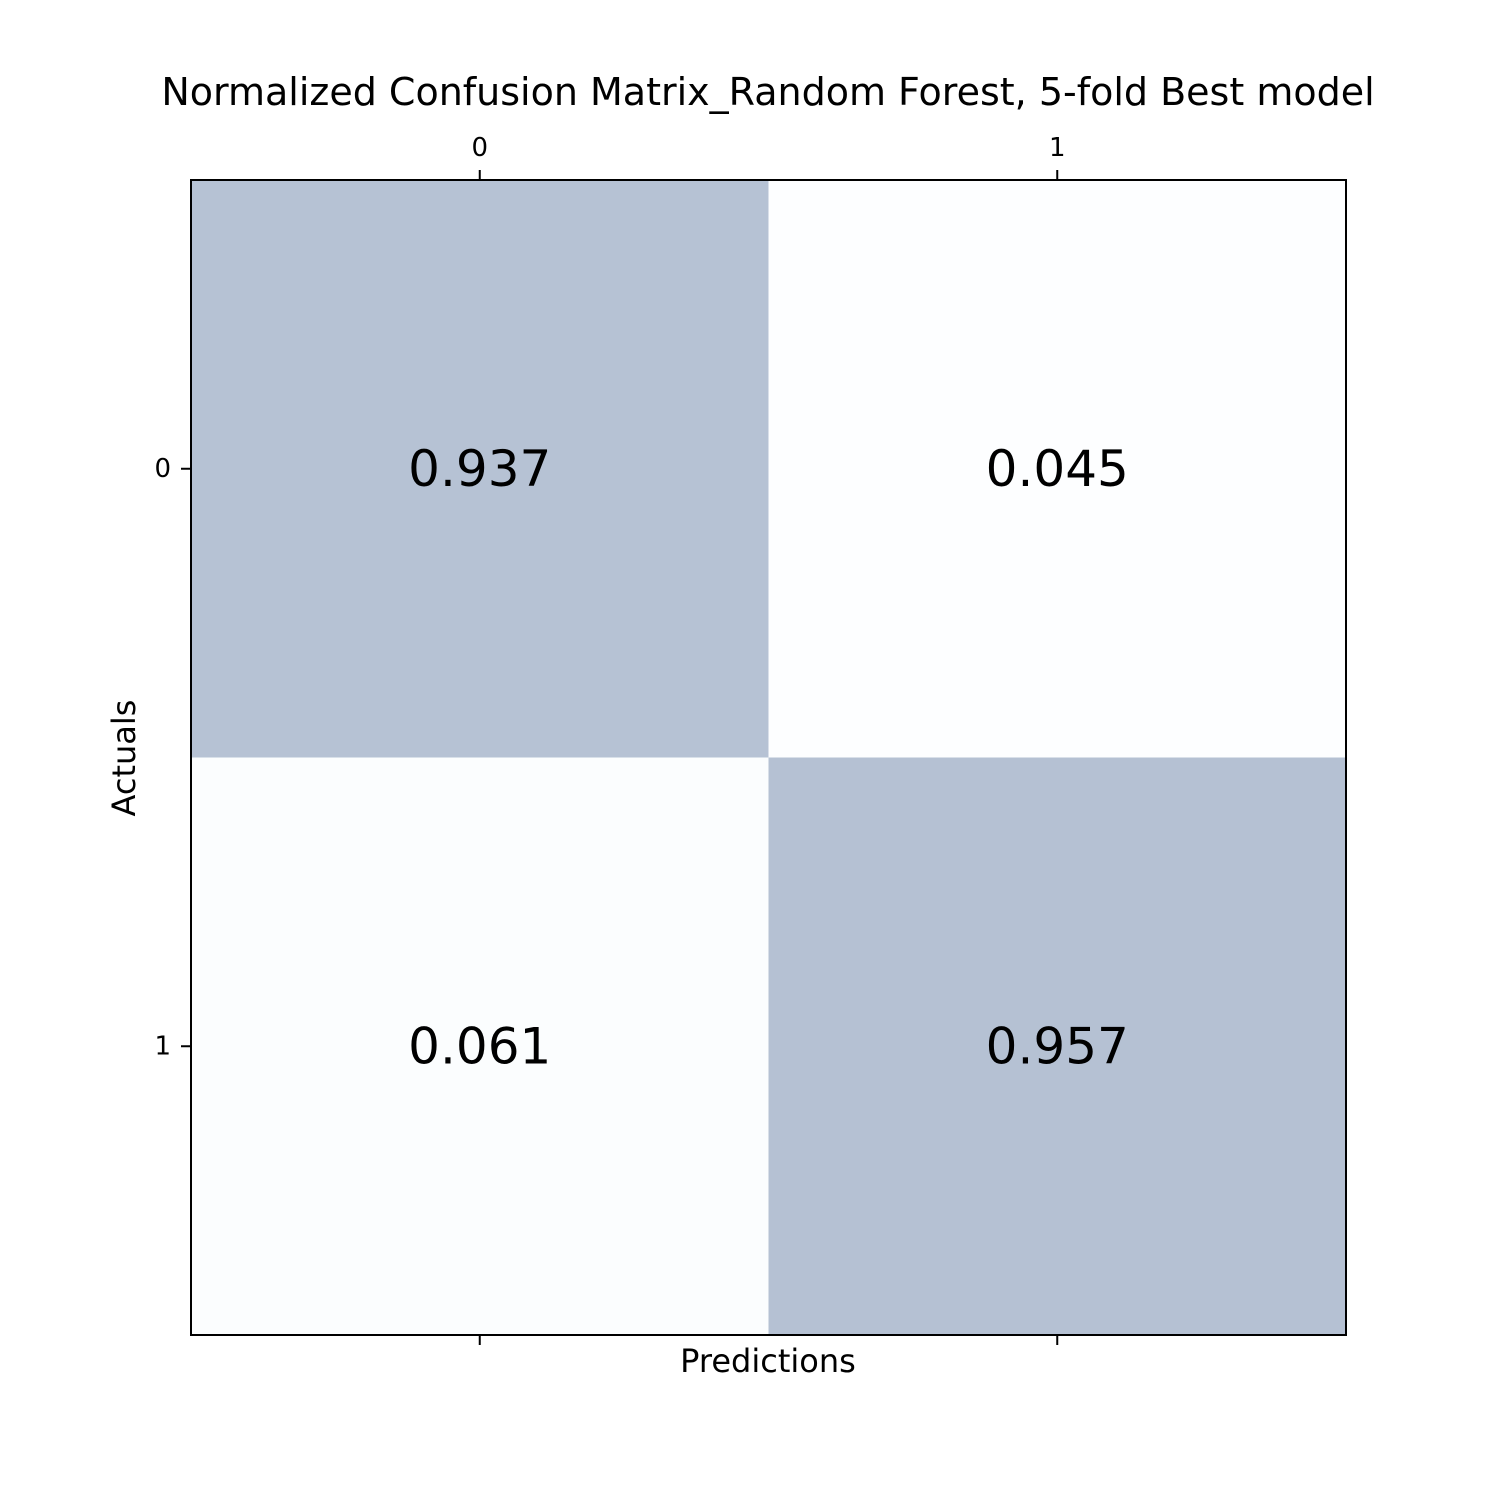 This screenshot has height=1500, width=1500. I want to click on x-tick-label-0: 0, so click(479, 148).